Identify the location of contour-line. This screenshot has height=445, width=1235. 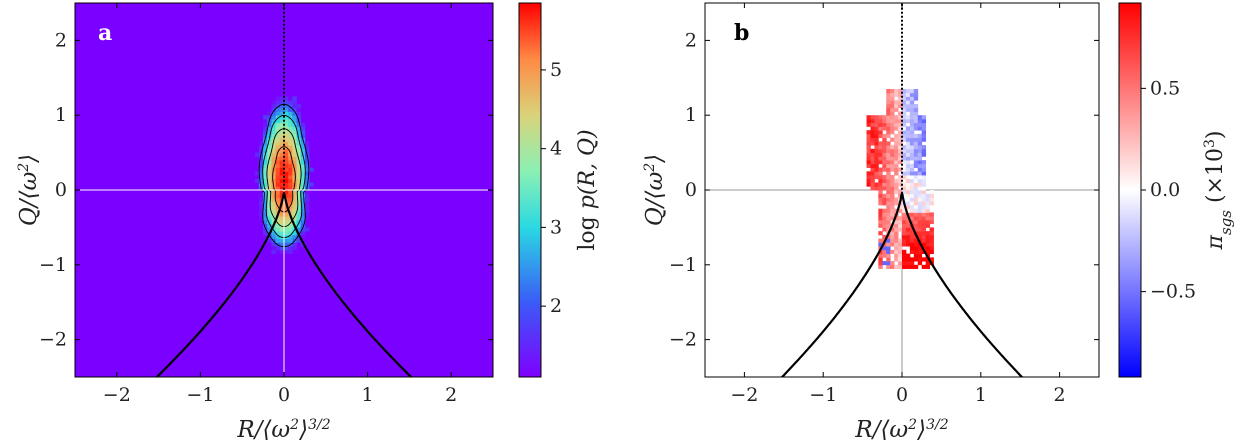
(284, 179).